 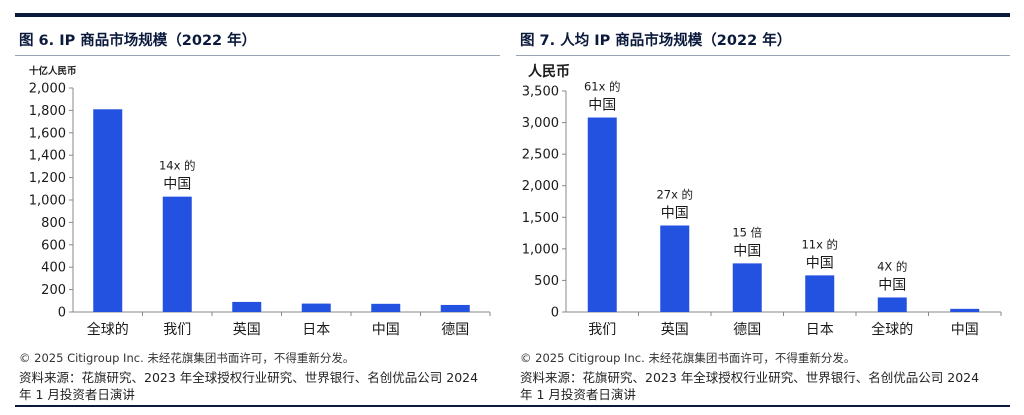 I want to click on y-tick-label: 1,800, so click(x=47, y=111).